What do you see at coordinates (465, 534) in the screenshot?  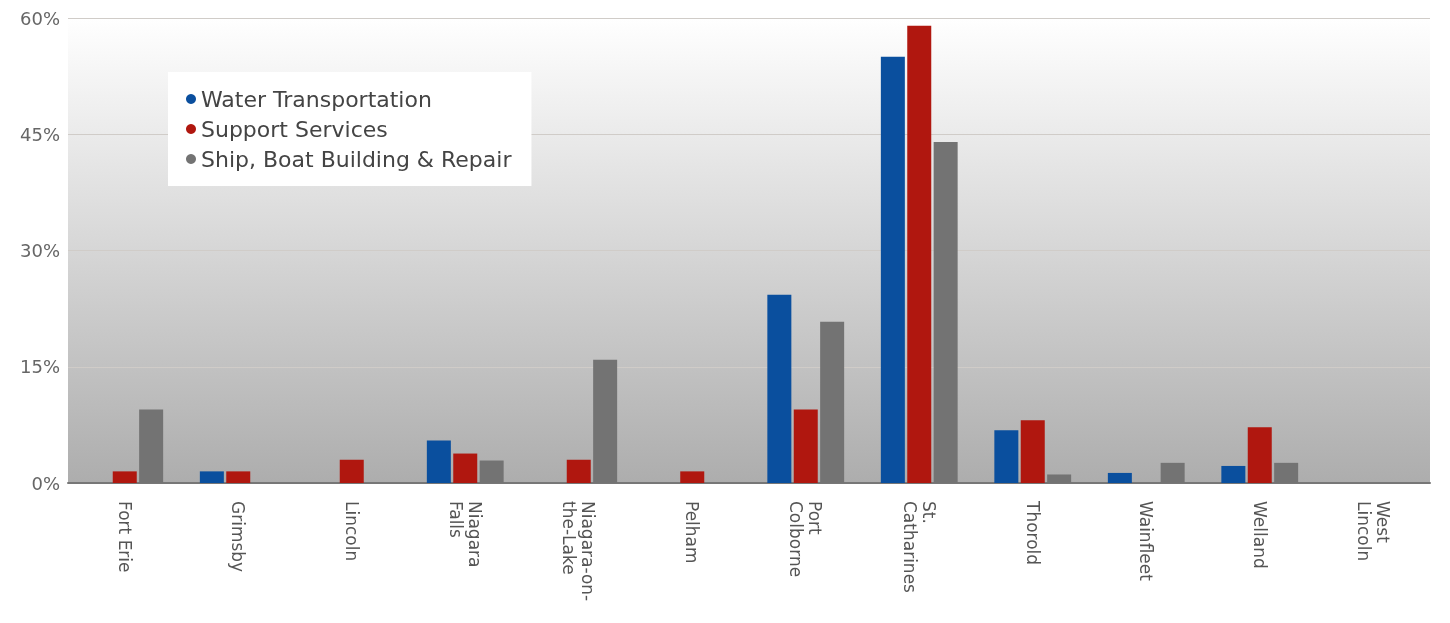 I see `x-tick-label: Niagara Falls` at bounding box center [465, 534].